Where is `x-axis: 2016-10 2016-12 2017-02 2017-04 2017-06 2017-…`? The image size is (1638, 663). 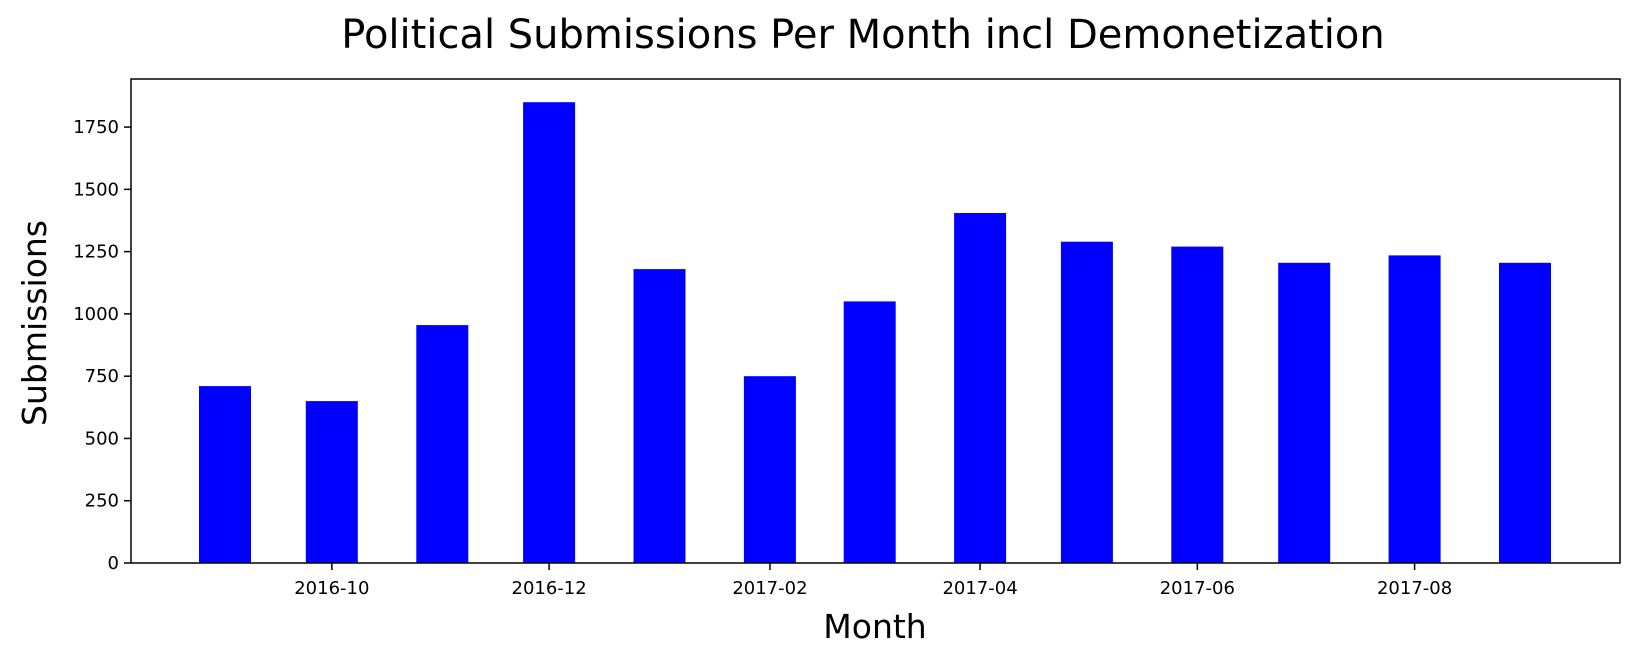
x-axis: 2016-10 2016-12 2017-02 2017-04 2017-06 2017-… is located at coordinates (873, 581).